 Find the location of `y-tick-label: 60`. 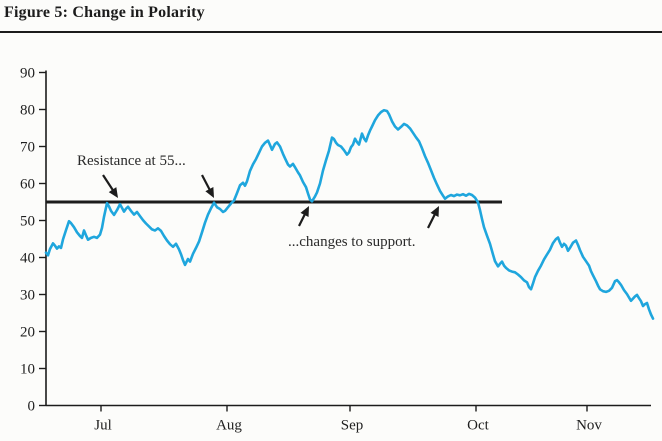

y-tick-label: 60 is located at coordinates (27, 185).